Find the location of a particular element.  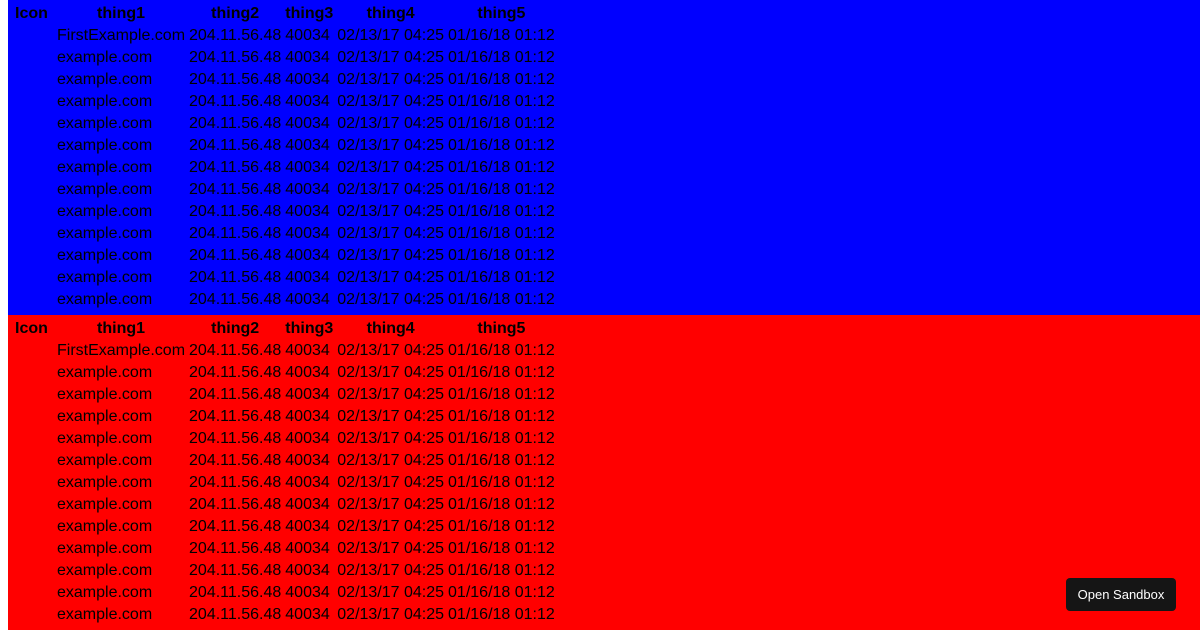

column-header-icon: Icon is located at coordinates (31, 13).